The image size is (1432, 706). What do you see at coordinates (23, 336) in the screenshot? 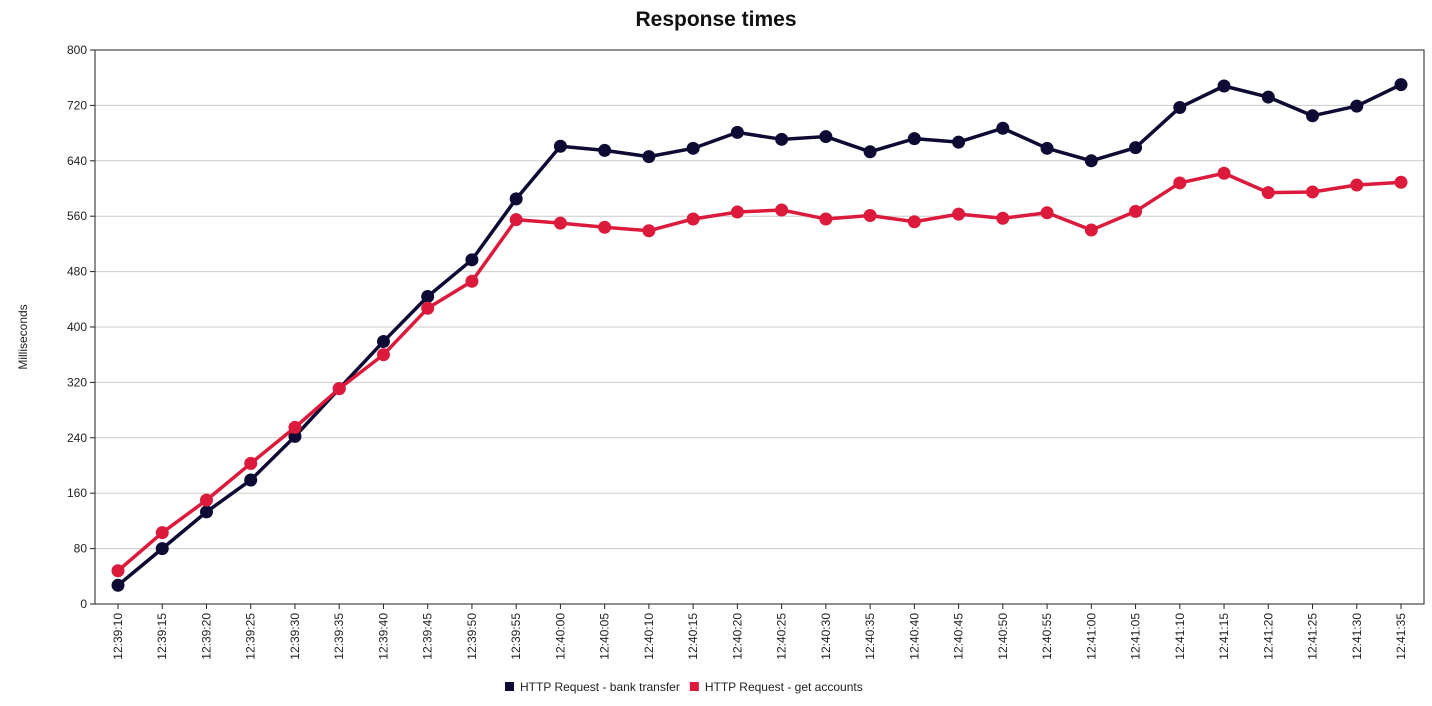
I see `y-axis-title: Milliseconds` at bounding box center [23, 336].